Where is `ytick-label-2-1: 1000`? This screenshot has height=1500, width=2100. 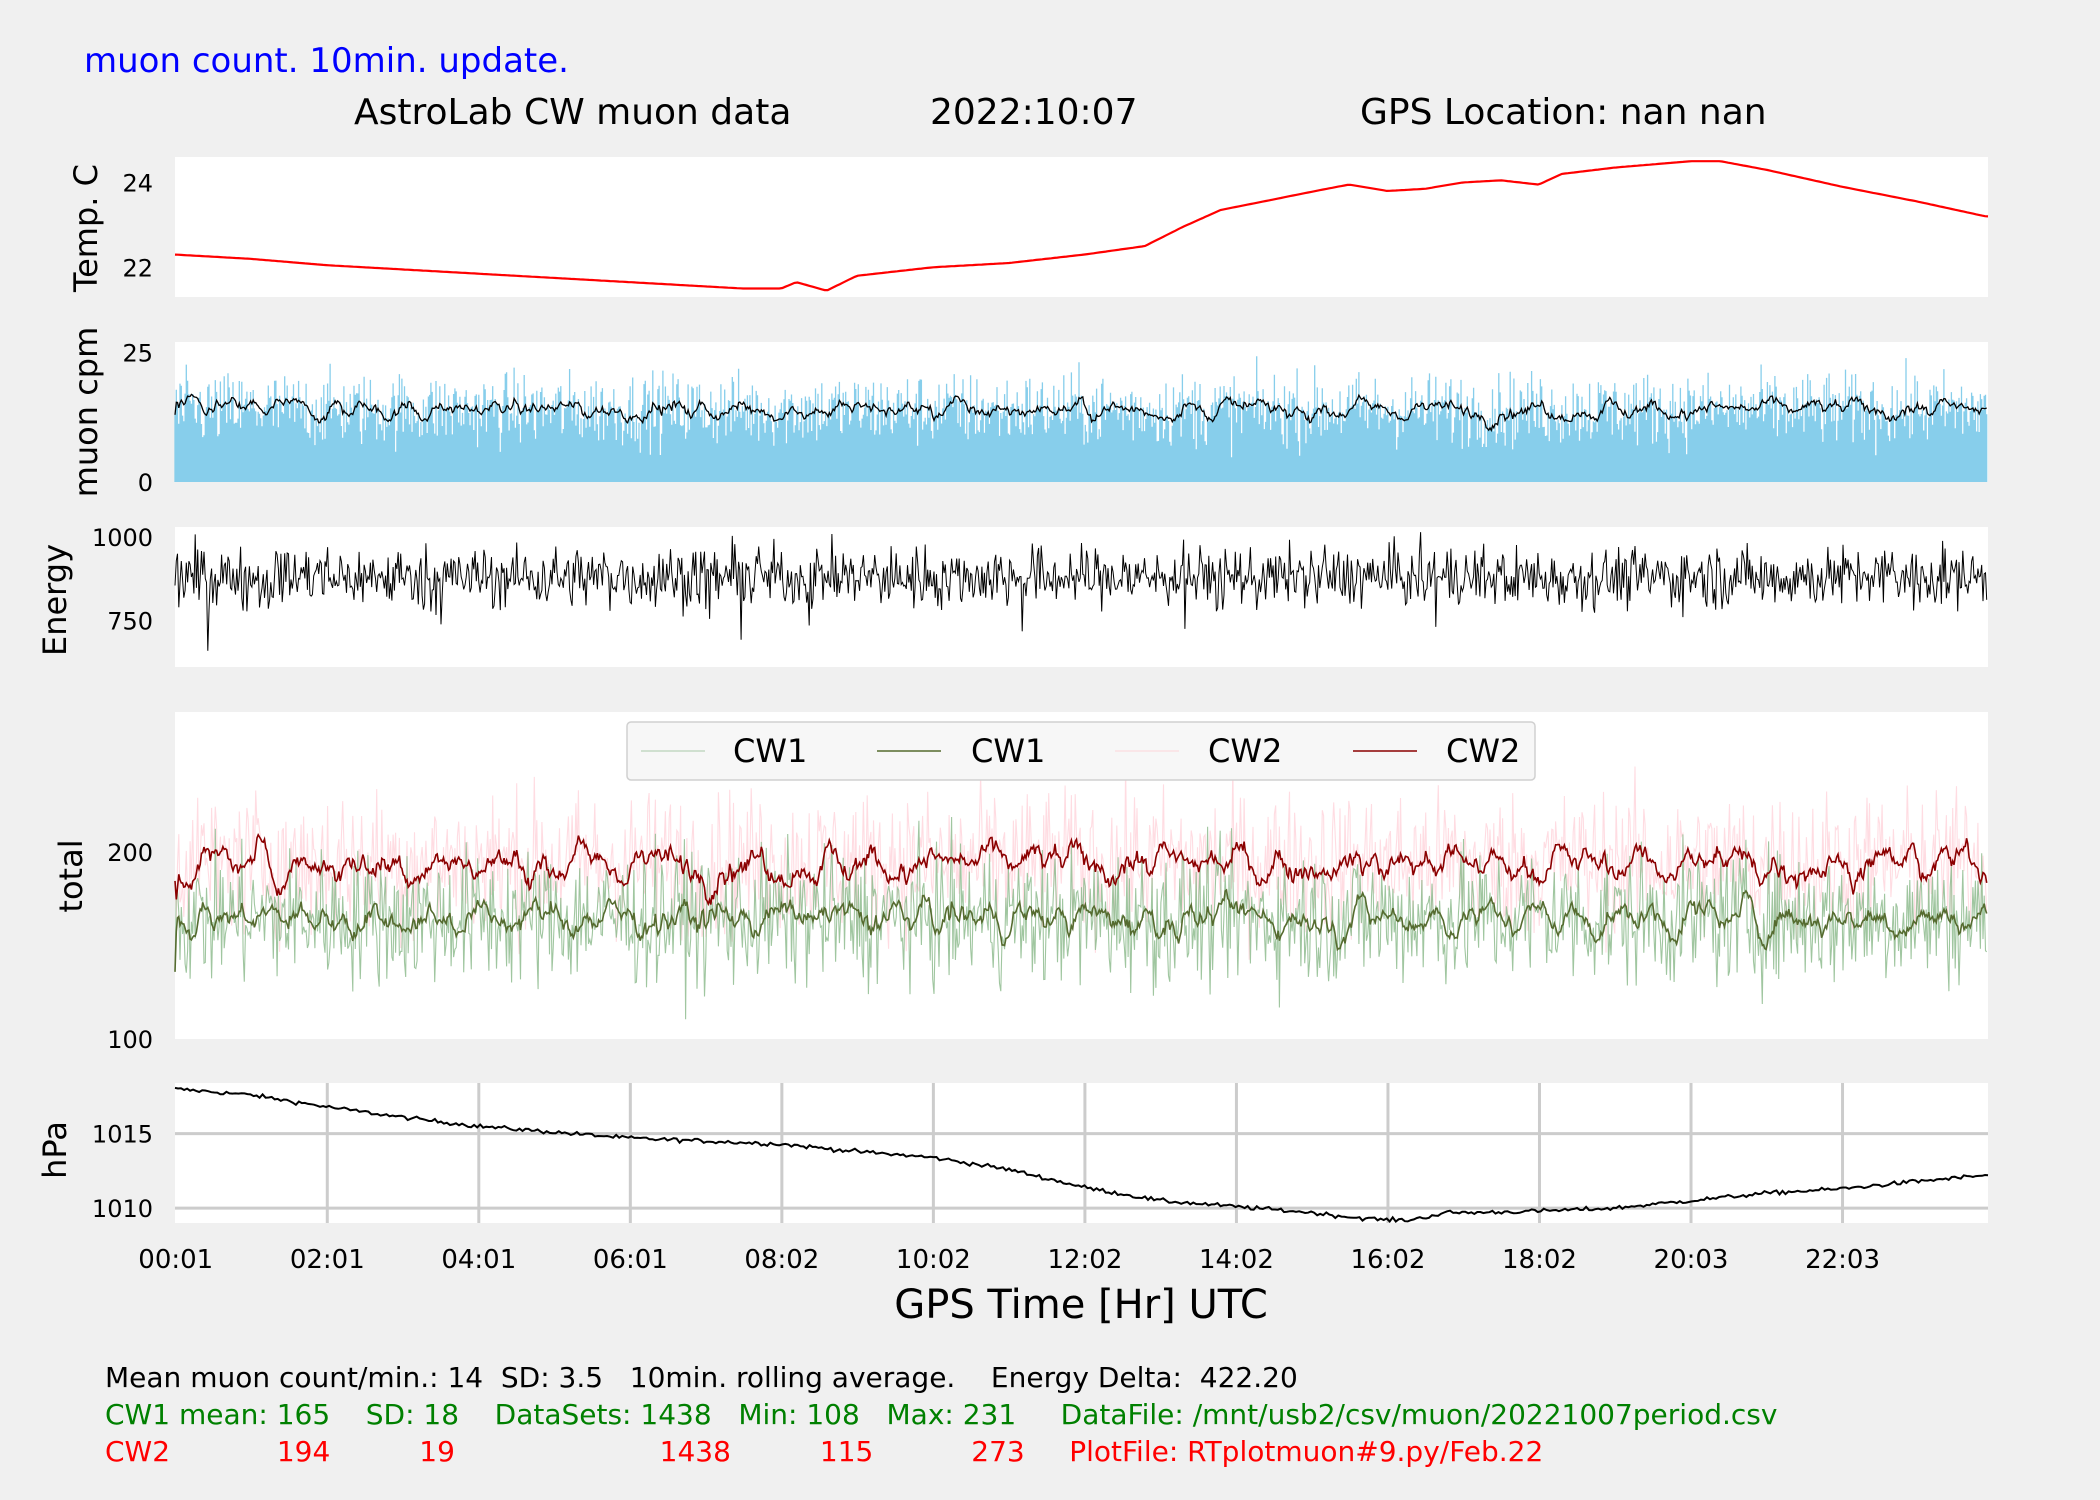
ytick-label-2-1: 1000 is located at coordinates (122, 538).